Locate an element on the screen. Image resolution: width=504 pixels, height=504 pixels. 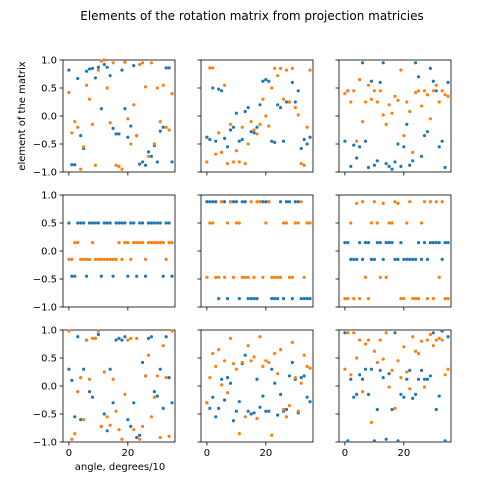
y-tick-label: 0.0 is located at coordinates (49, 117).